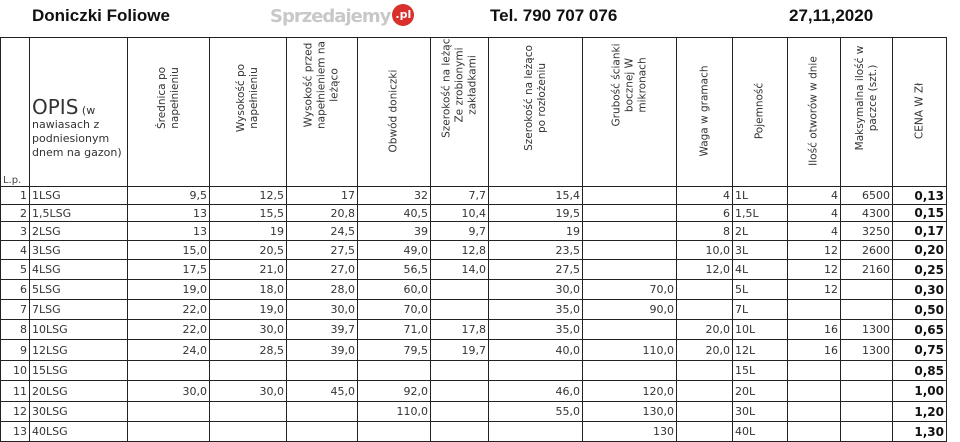 The height and width of the screenshot is (442, 960). Describe the element at coordinates (78, 250) in the screenshot. I see `table-cell: 3LSG` at that location.